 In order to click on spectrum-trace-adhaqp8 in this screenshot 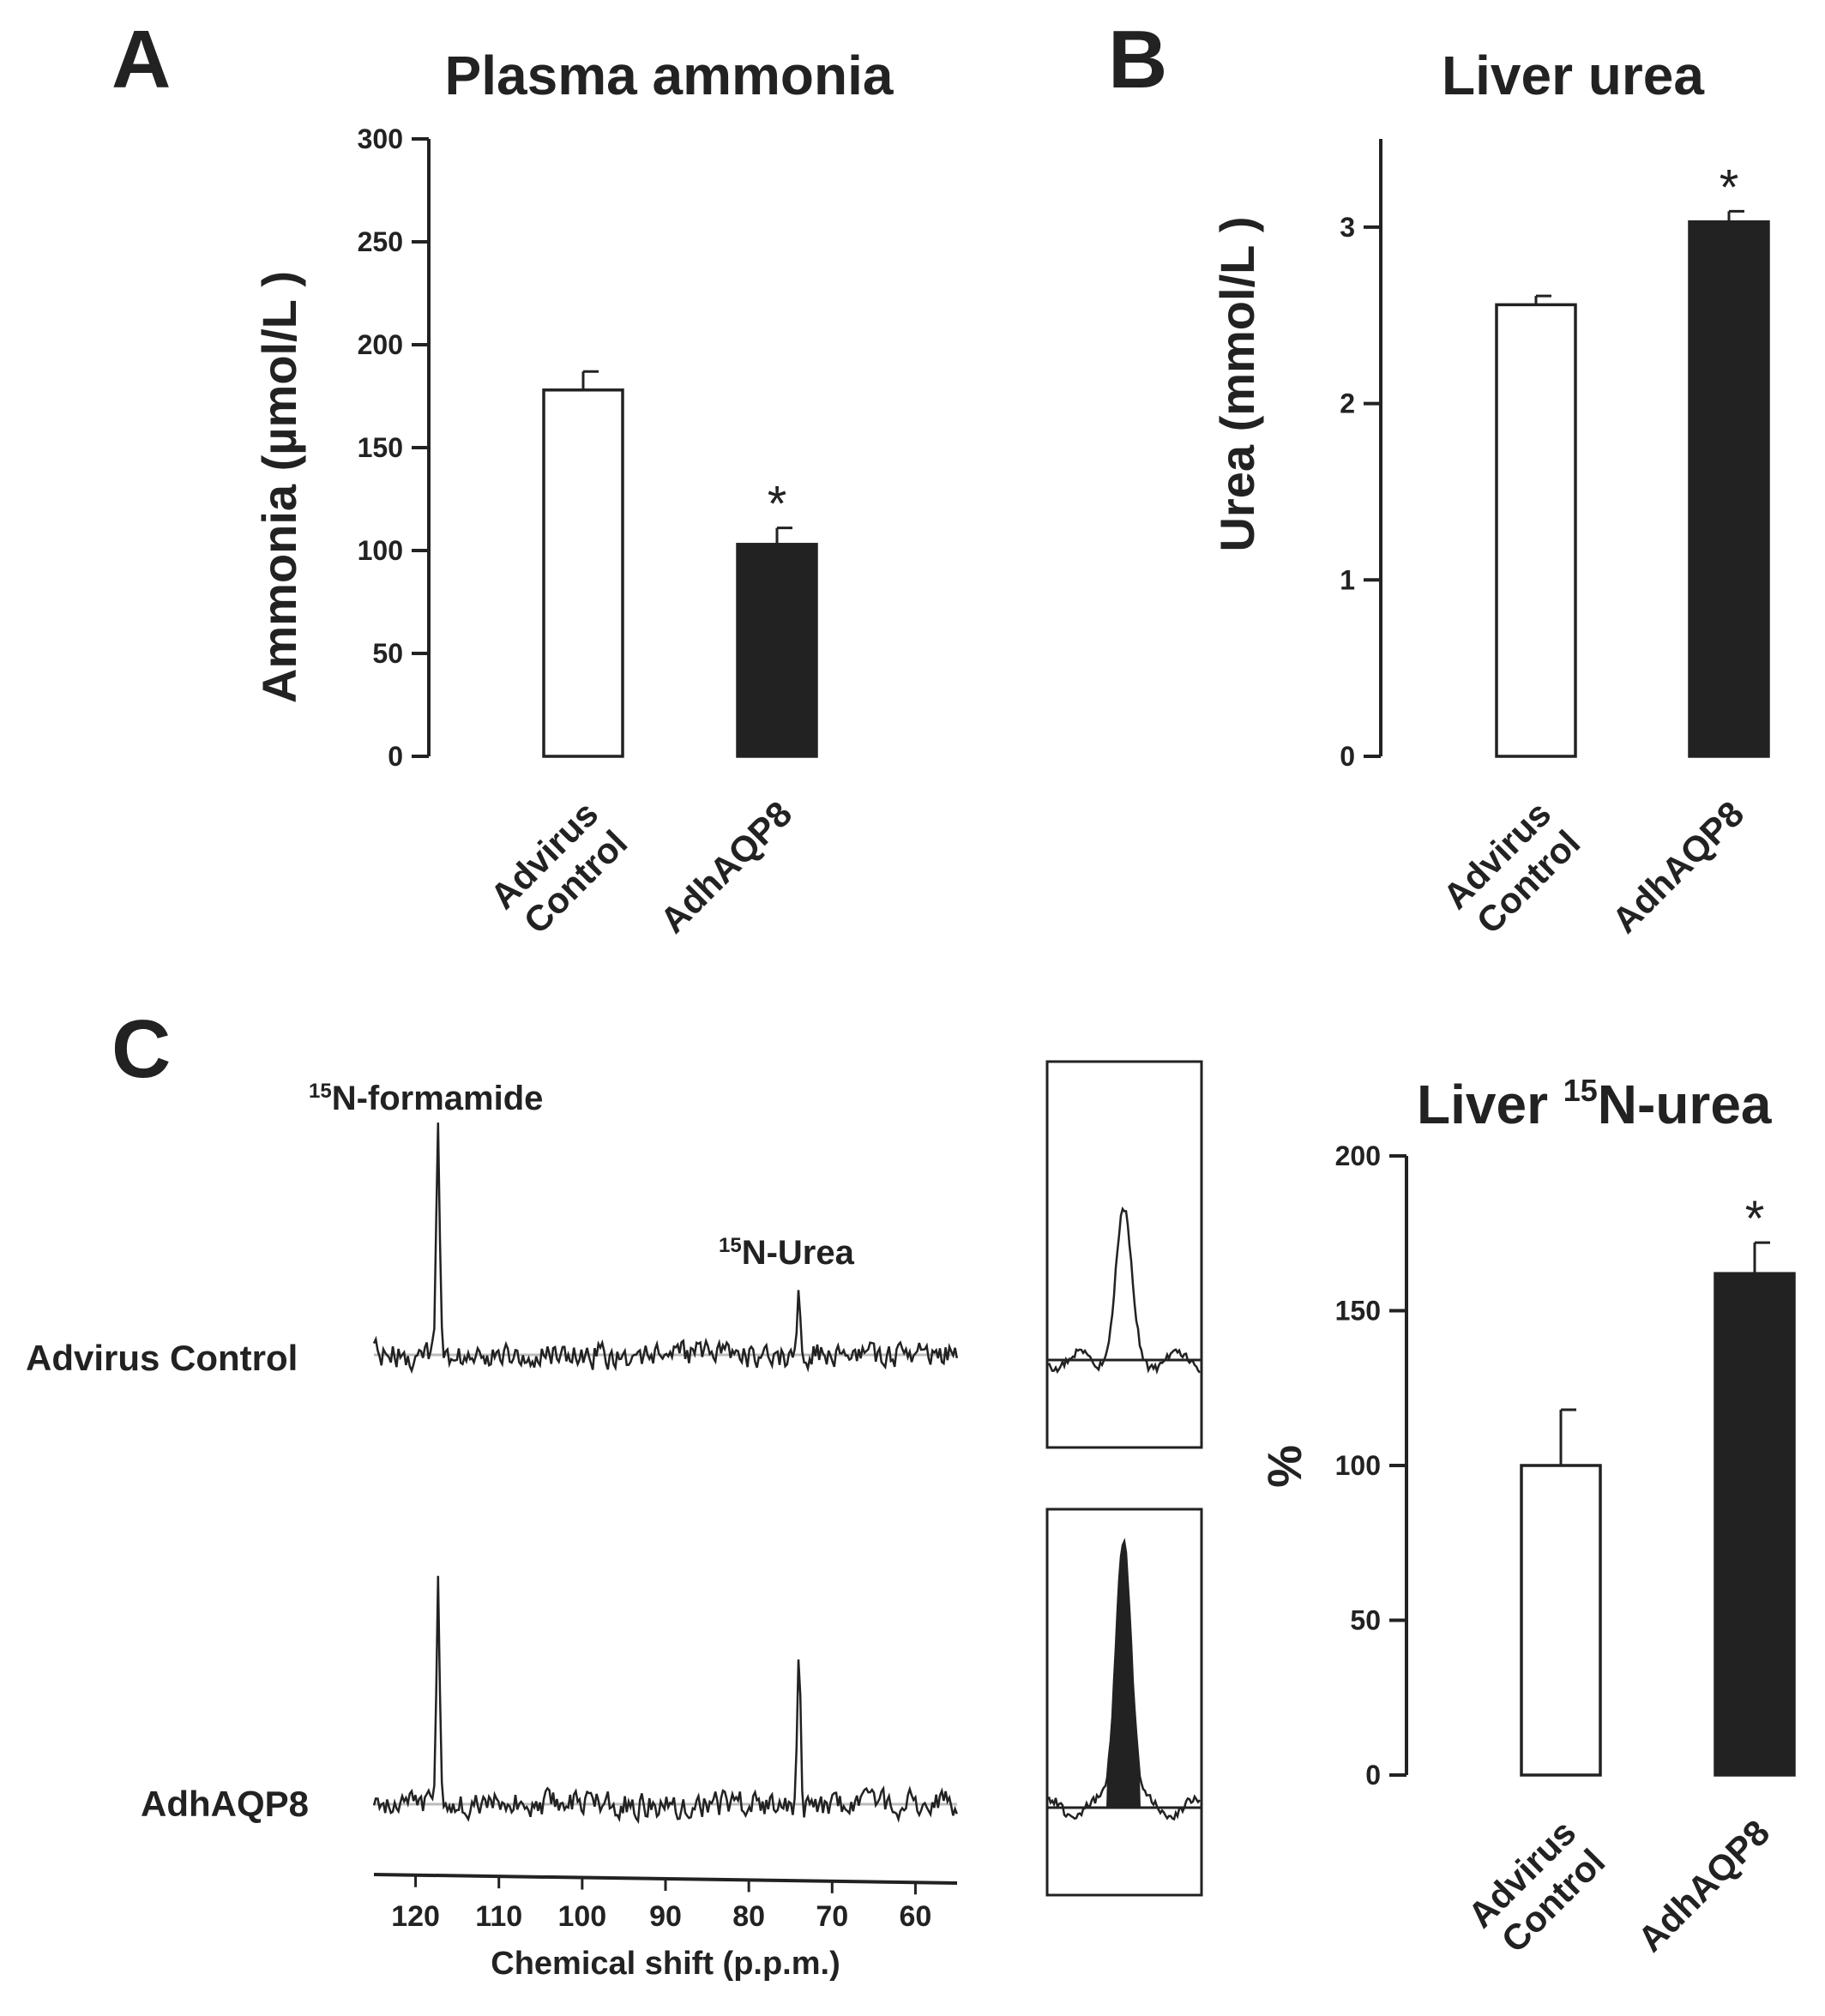, I will do `click(665, 1700)`.